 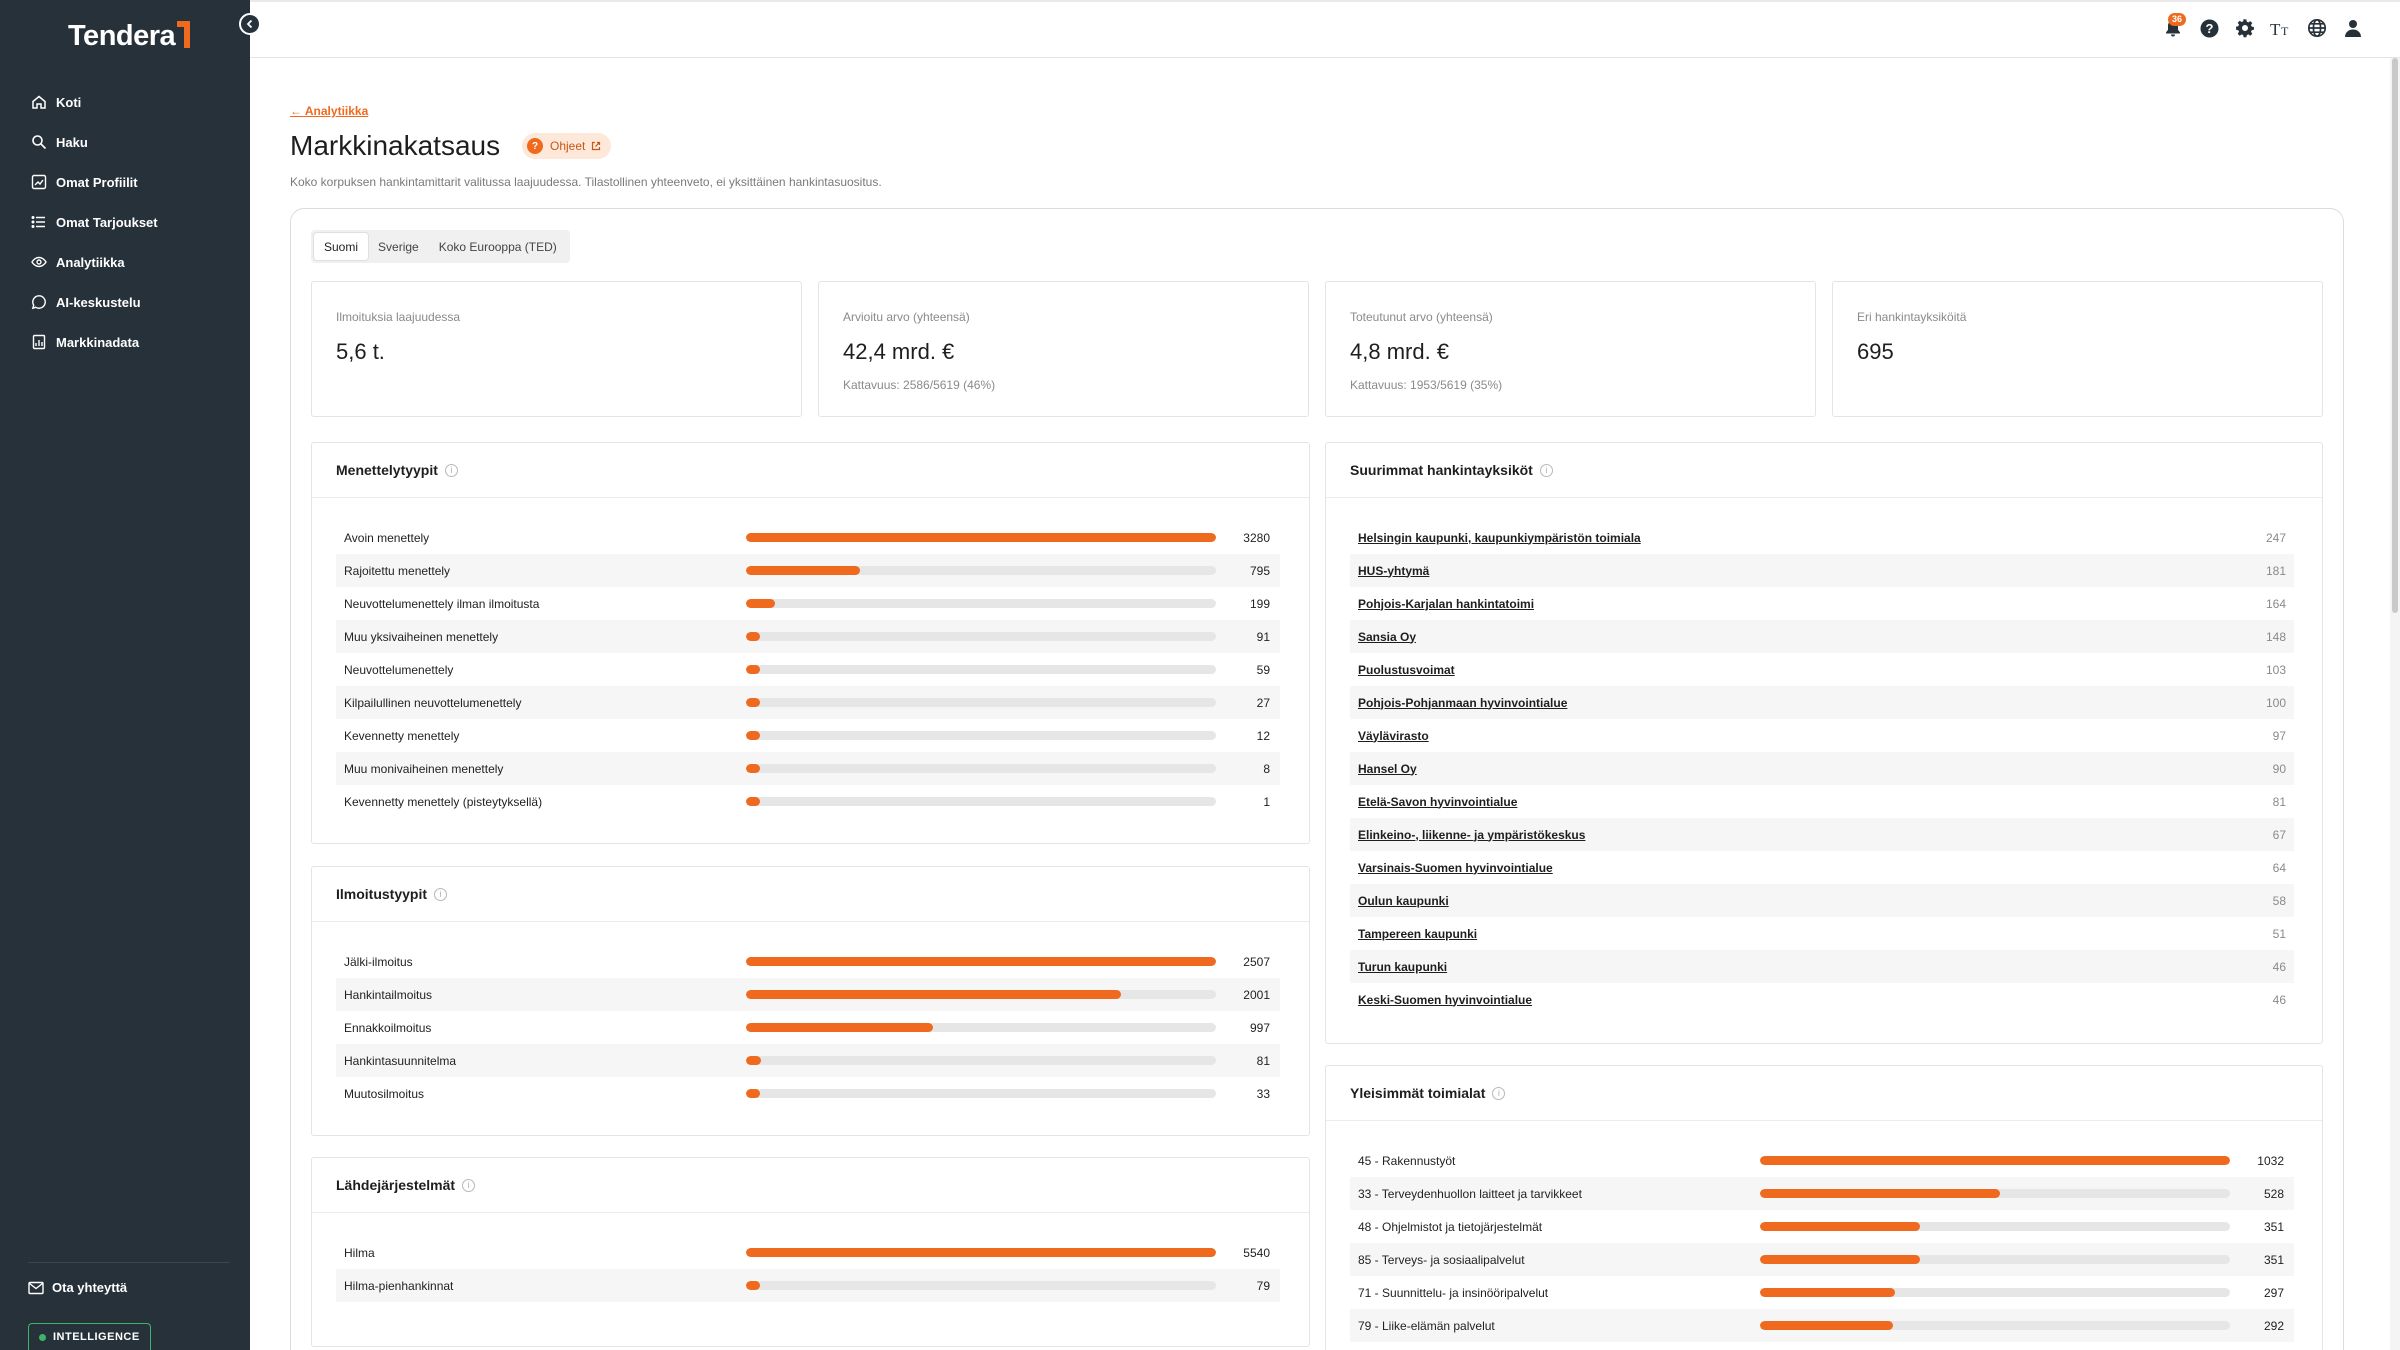 What do you see at coordinates (398, 317) in the screenshot?
I see `stat-label: Ilmoituksia laajuudessa` at bounding box center [398, 317].